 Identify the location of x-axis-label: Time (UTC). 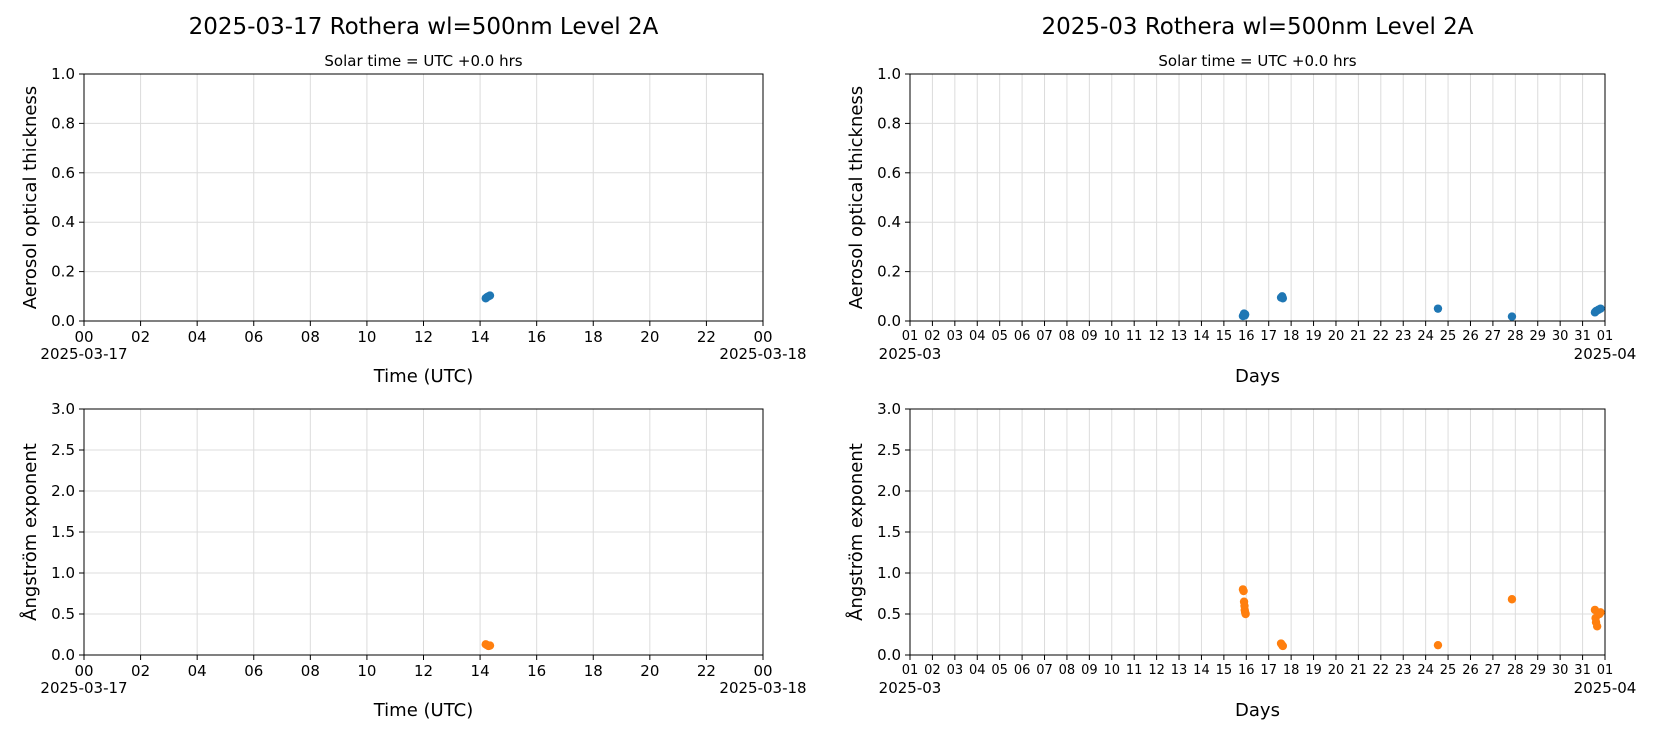
(423, 376).